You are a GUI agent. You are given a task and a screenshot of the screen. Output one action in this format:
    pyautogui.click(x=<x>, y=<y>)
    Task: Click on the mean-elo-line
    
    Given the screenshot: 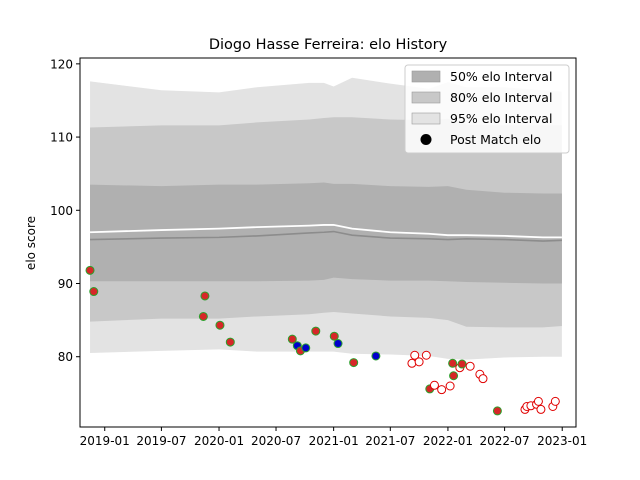 What is the action you would take?
    pyautogui.click(x=325, y=231)
    